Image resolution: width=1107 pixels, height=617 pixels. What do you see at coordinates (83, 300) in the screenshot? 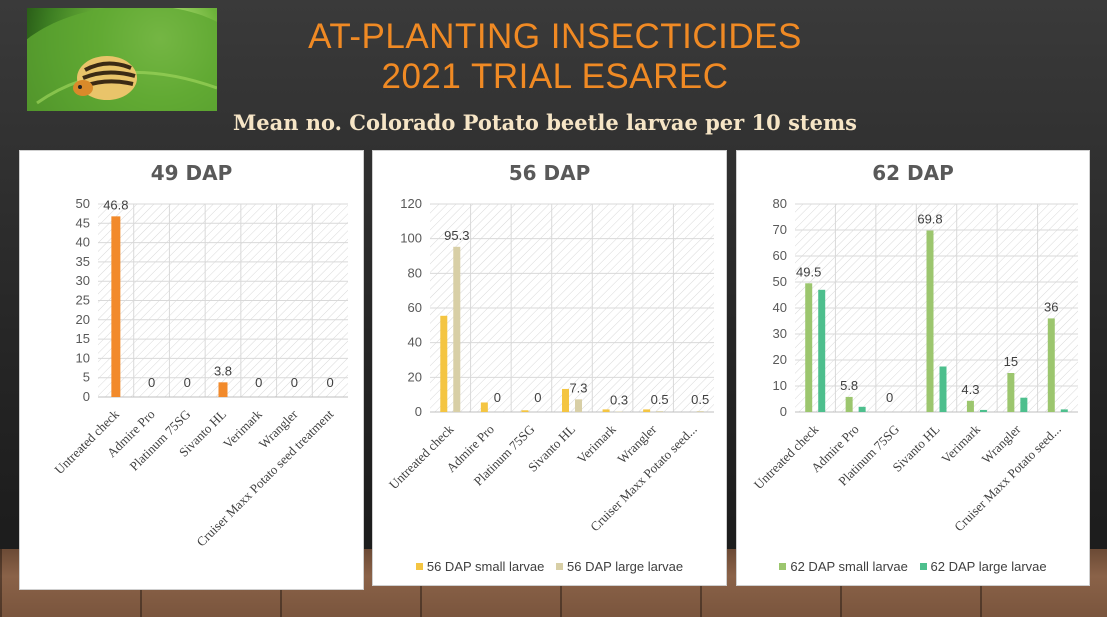
I see `y-tick-label: 25` at bounding box center [83, 300].